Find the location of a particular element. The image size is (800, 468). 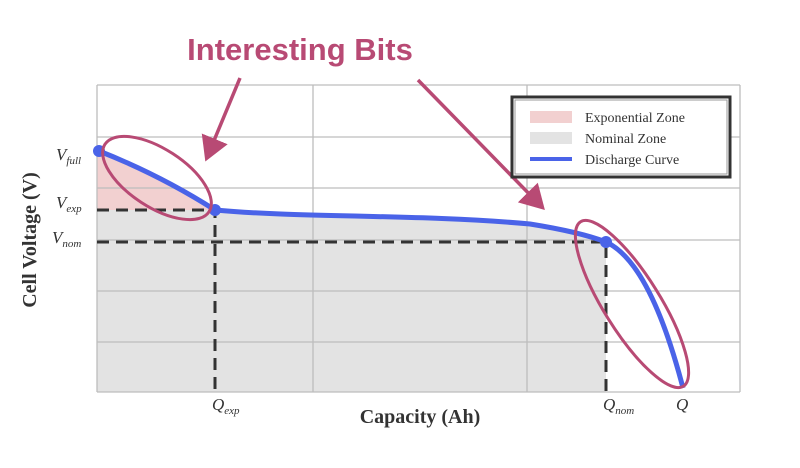

exponential-zone is located at coordinates (156, 180).